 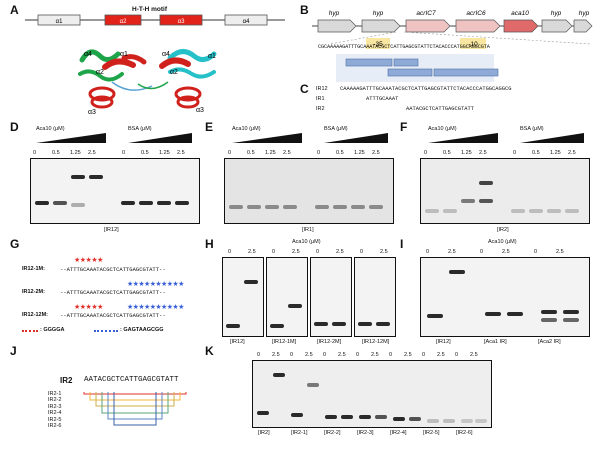 What do you see at coordinates (486, 201) in the screenshot?
I see `f-band-mid` at bounding box center [486, 201].